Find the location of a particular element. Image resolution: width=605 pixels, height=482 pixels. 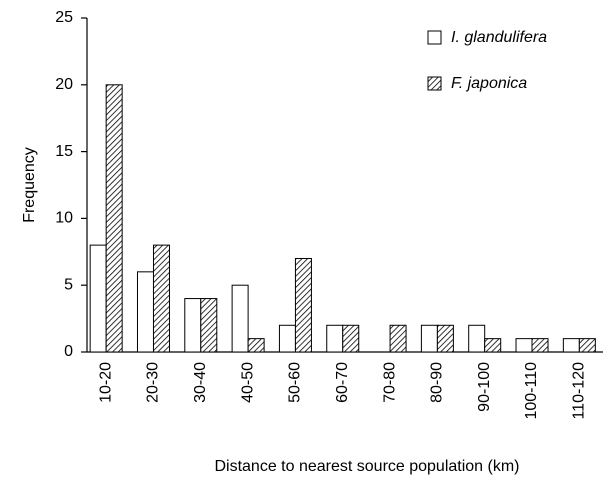

x-tick-label: 30-40 is located at coordinates (200, 382).